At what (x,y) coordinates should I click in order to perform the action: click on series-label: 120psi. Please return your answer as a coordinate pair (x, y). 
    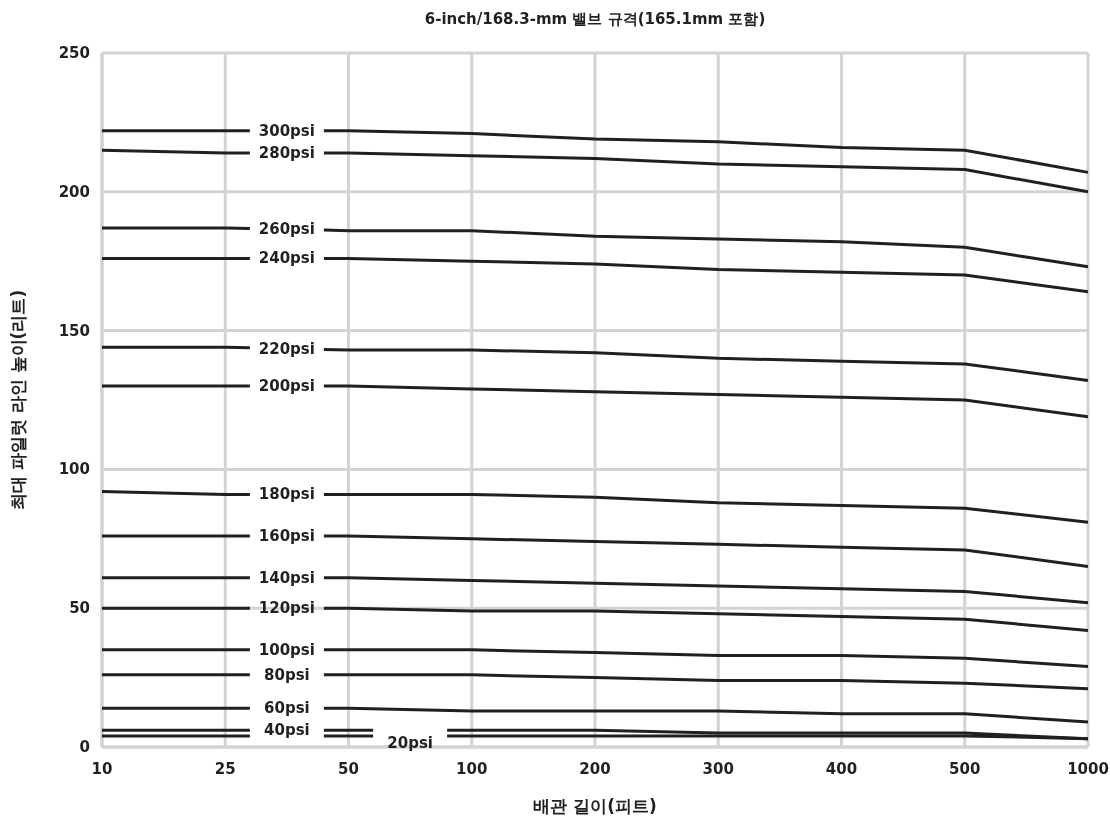
    Looking at the image, I should click on (286, 608).